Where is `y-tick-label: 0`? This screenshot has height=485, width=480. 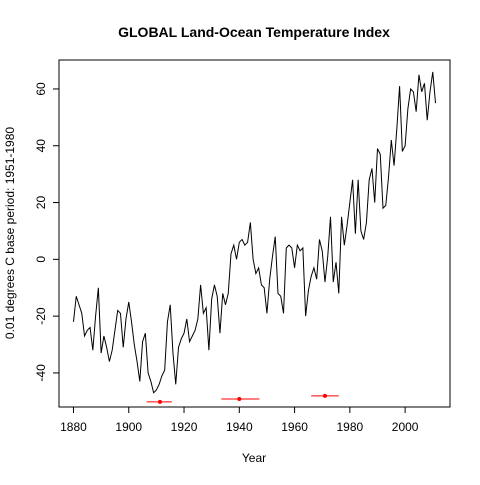
y-tick-label: 0 is located at coordinates (41, 259).